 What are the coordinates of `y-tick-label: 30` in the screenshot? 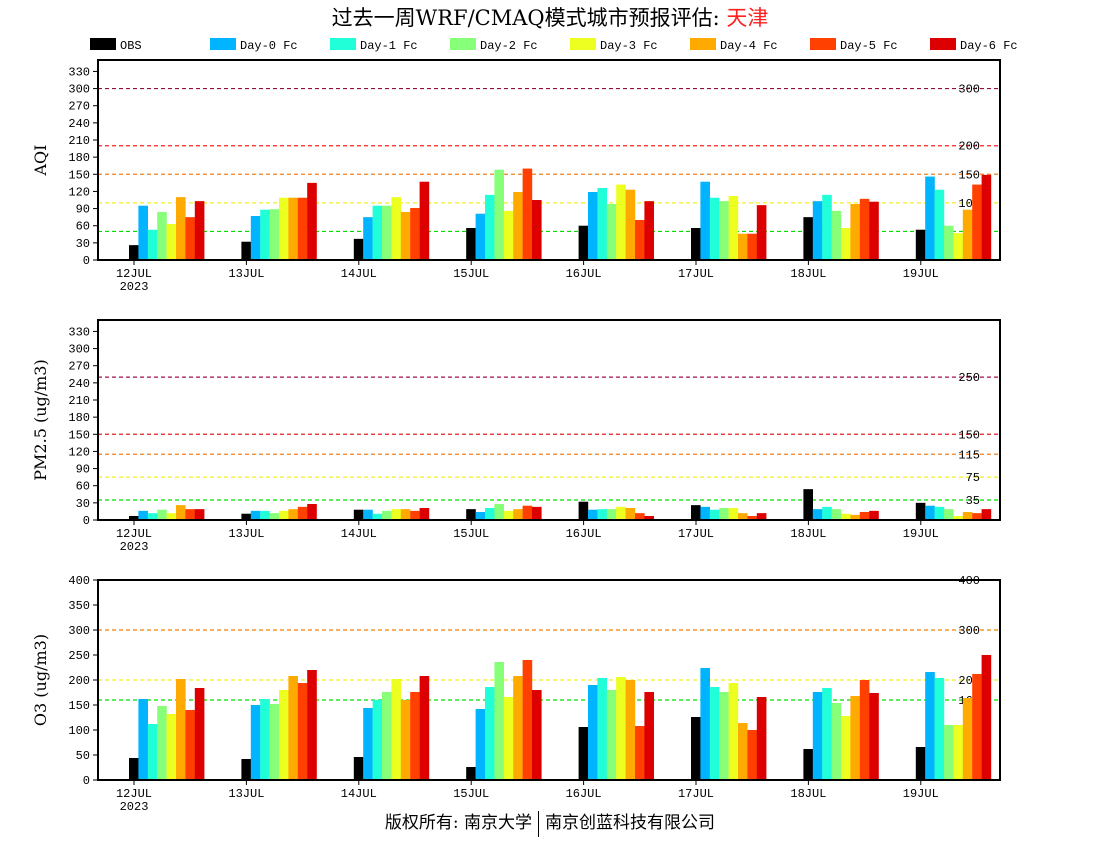 It's located at (83, 244).